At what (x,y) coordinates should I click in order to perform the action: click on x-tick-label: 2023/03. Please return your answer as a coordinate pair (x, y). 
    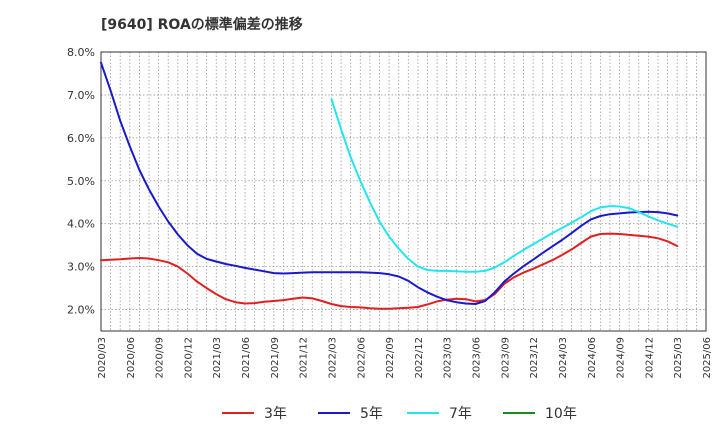
    Looking at the image, I should click on (448, 358).